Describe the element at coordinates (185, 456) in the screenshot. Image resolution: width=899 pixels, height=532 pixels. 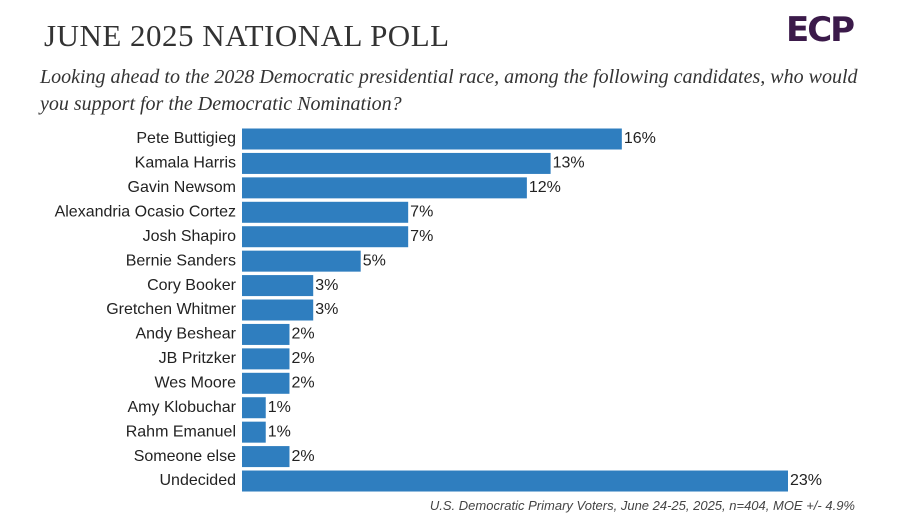
I see `category-label: Someone else` at that location.